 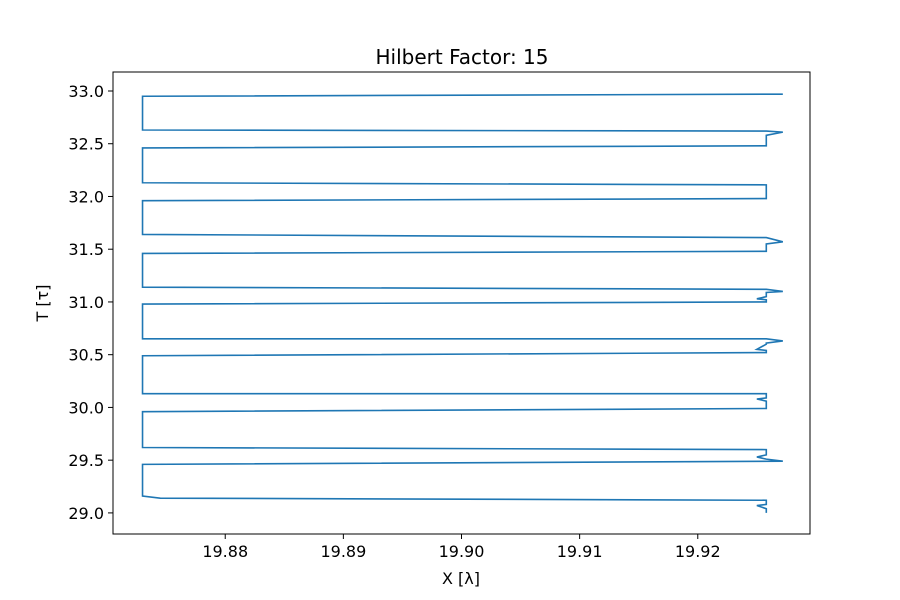 What do you see at coordinates (580, 551) in the screenshot?
I see `x-tick-label: 19.91` at bounding box center [580, 551].